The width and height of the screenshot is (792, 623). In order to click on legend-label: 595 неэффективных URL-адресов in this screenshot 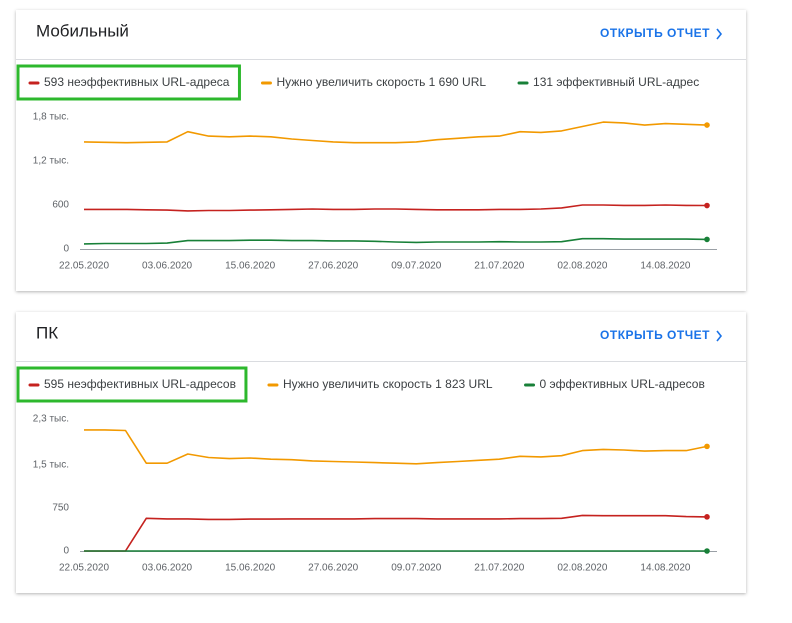, I will do `click(140, 384)`.